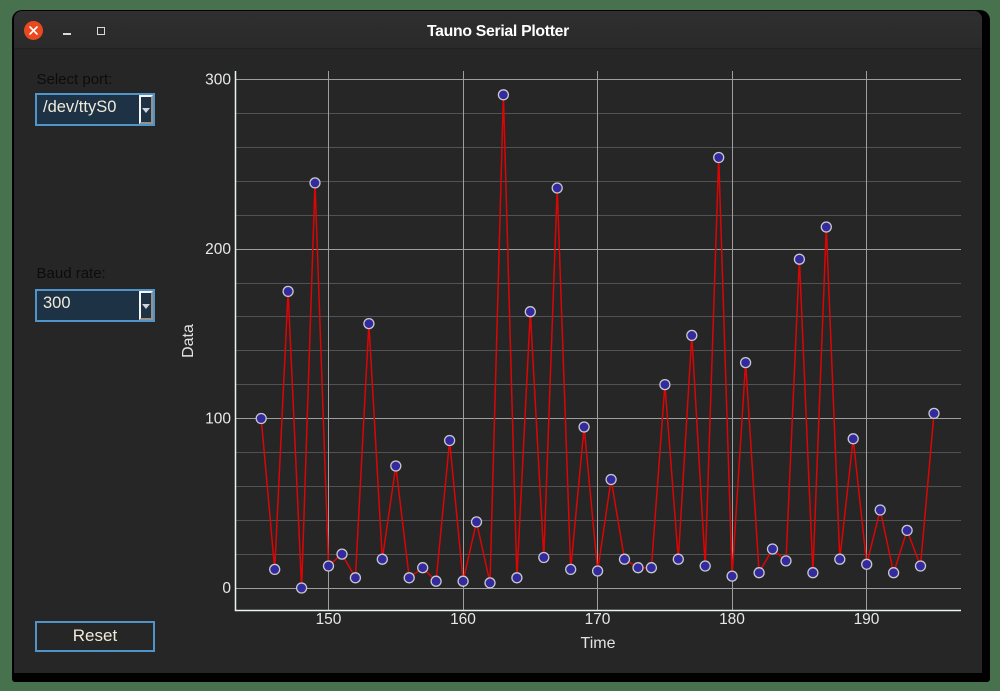 The width and height of the screenshot is (1000, 691). What do you see at coordinates (329, 619) in the screenshot?
I see `svg-text: 150` at bounding box center [329, 619].